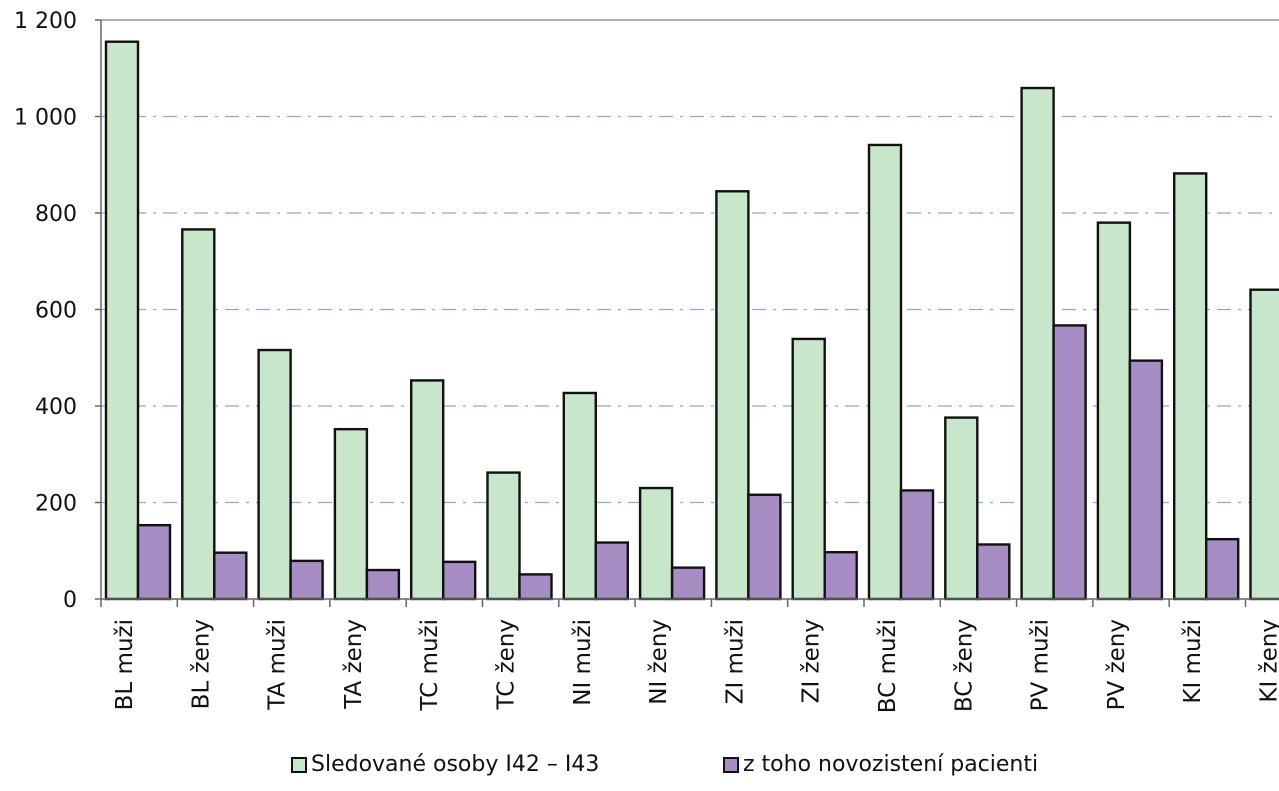  Describe the element at coordinates (278, 665) in the screenshot. I see `x-tick-label: TA muži` at that location.